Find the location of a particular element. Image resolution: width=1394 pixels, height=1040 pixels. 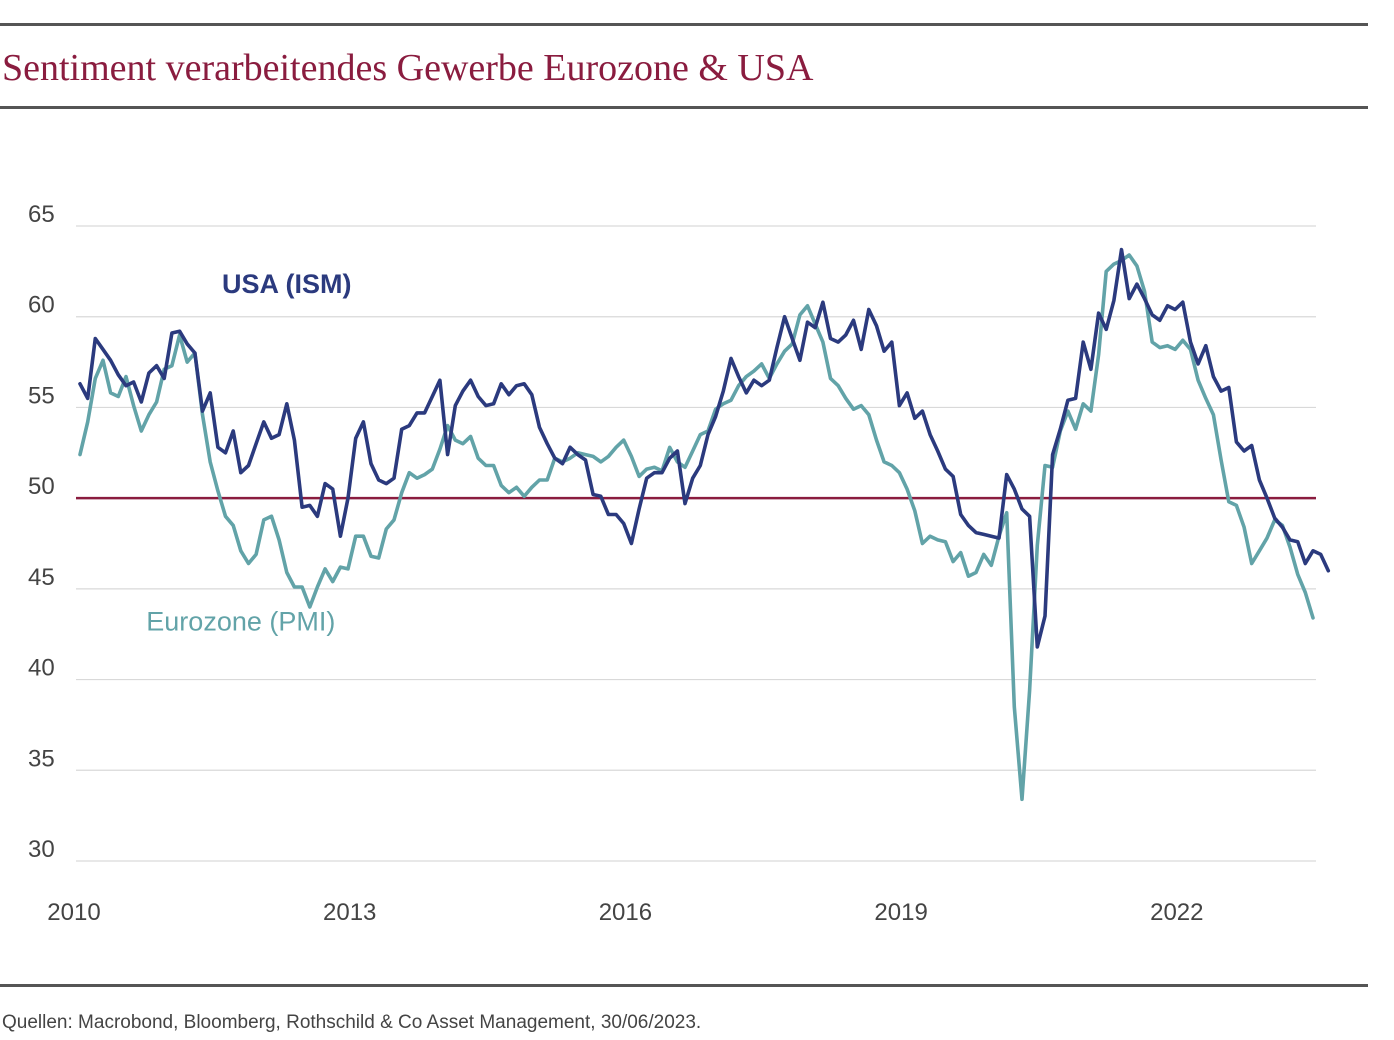

series-labels: USA (ISM) Eurozone (PMI) is located at coordinates (248, 452).